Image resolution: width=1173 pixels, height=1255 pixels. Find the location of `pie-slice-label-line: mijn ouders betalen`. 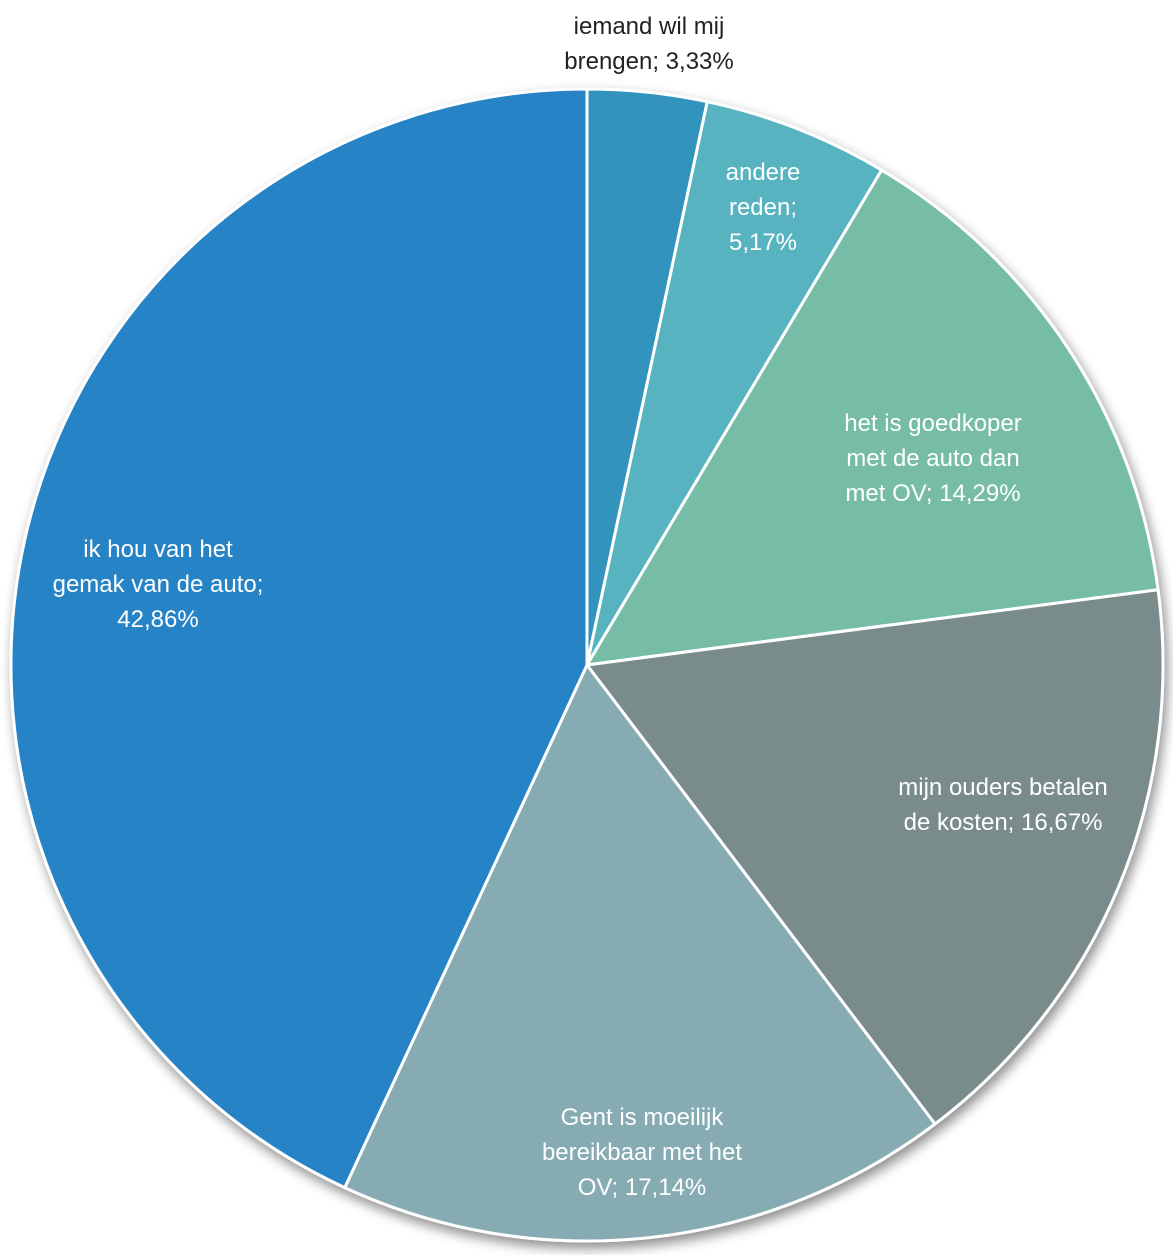

pie-slice-label-line: mijn ouders betalen is located at coordinates (1002, 787).